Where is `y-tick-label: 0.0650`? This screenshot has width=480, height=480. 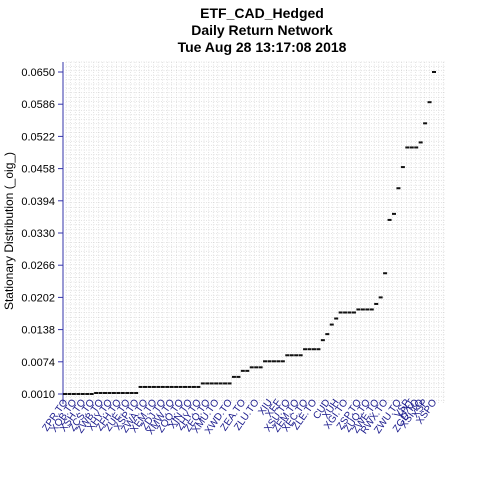
y-tick-label: 0.0650 is located at coordinates (38, 73).